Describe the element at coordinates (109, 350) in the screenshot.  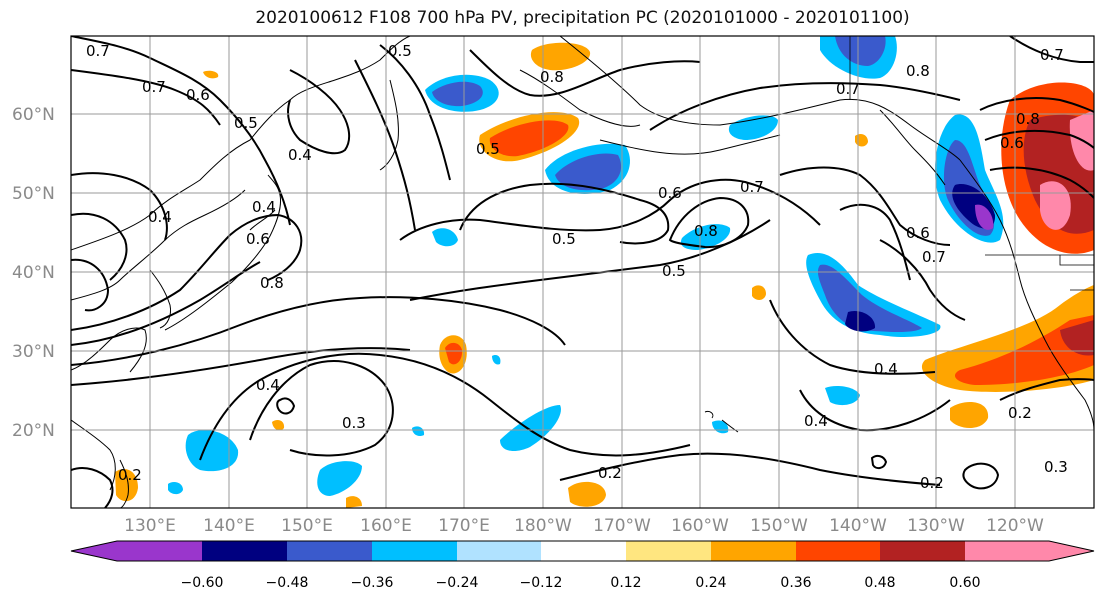
I see `coastline-china` at that location.